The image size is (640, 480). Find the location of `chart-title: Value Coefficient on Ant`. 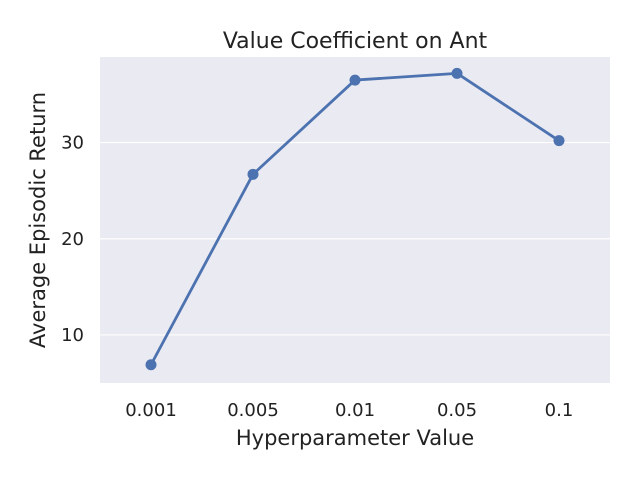

chart-title: Value Coefficient on Ant is located at coordinates (355, 41).